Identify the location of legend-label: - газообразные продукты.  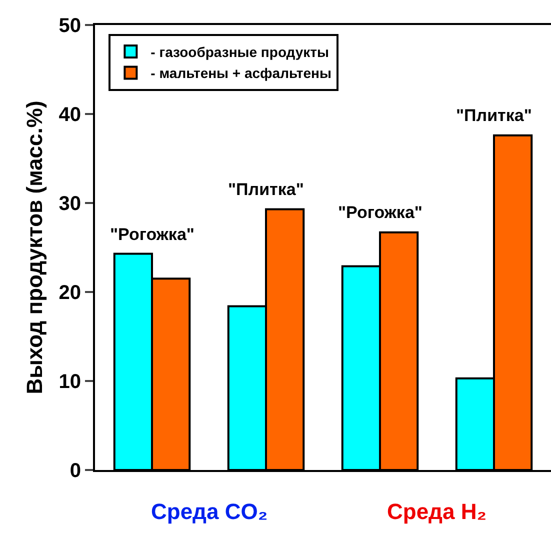
(239, 52).